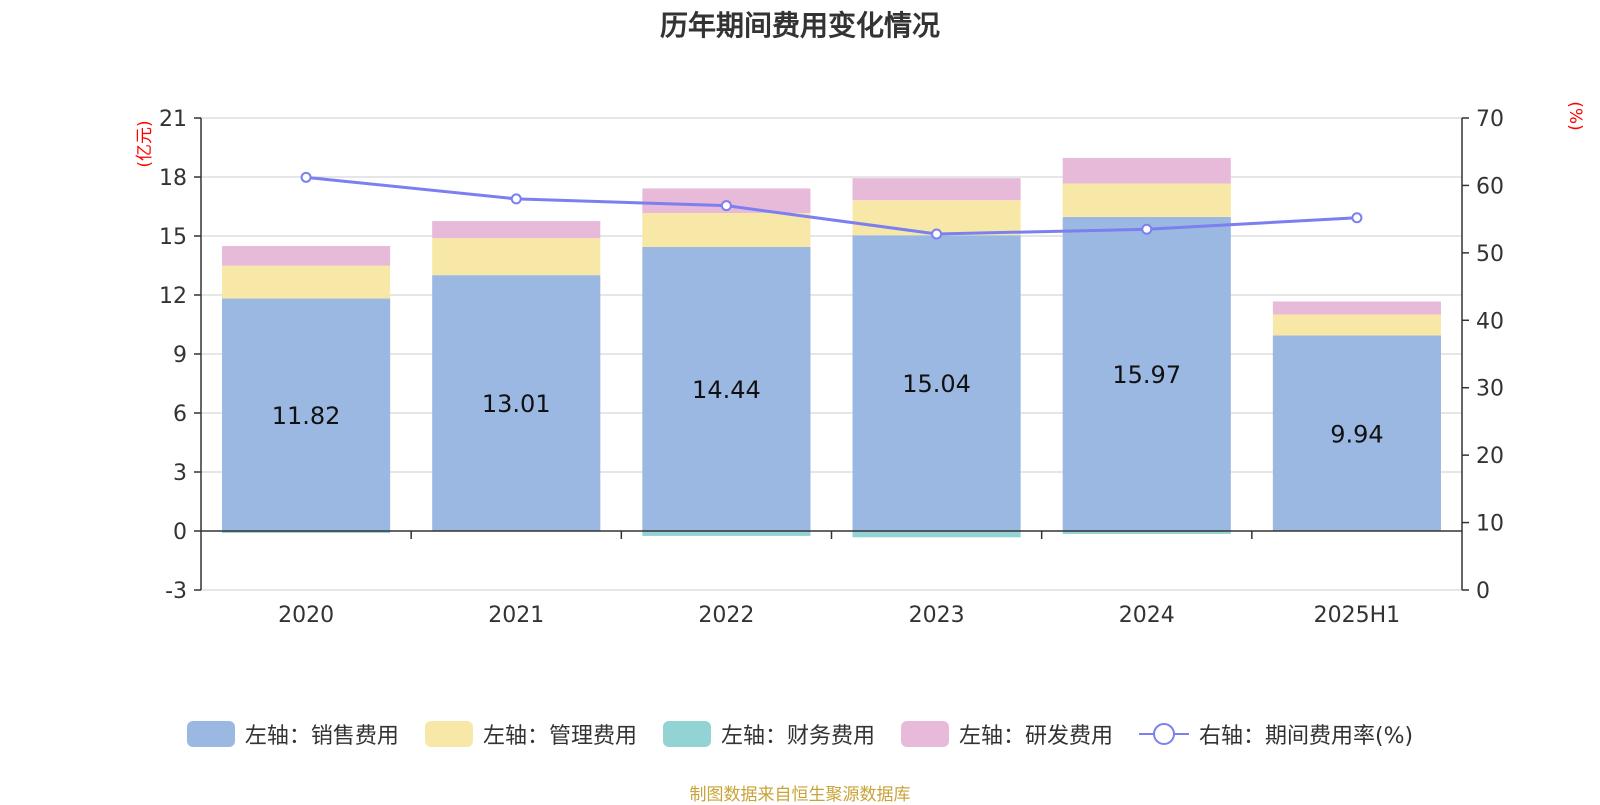  What do you see at coordinates (210, 734) in the screenshot?
I see `legend-swatch-sales` at bounding box center [210, 734].